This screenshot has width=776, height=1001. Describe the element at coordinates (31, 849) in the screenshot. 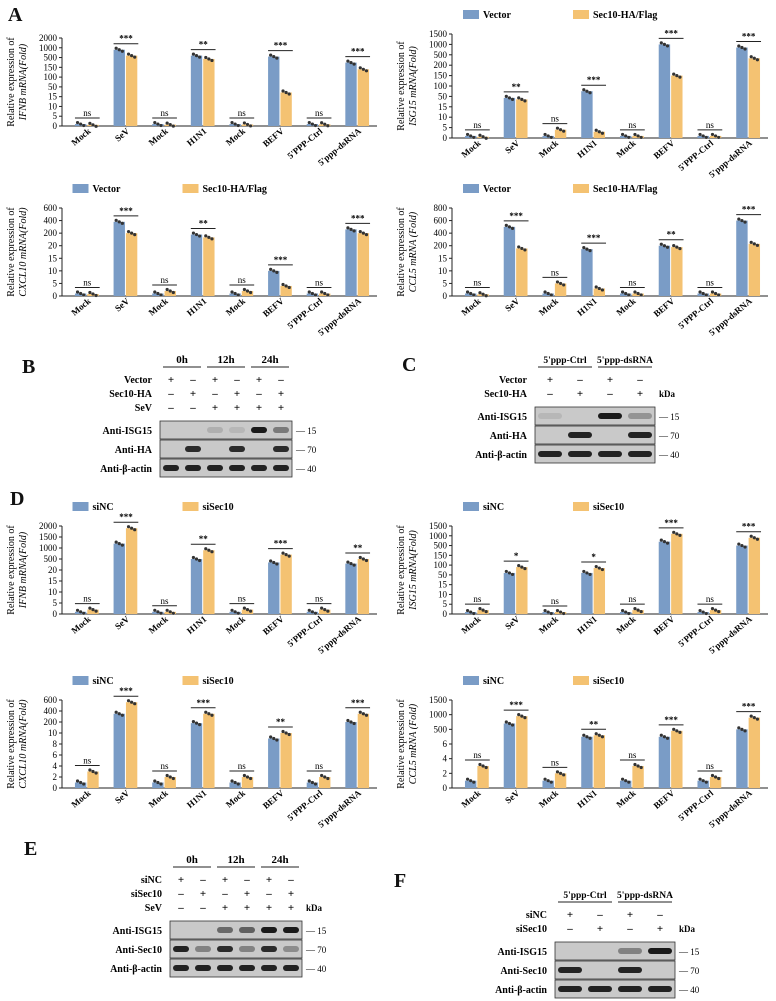

I see `panel-letter-e: E` at that location.